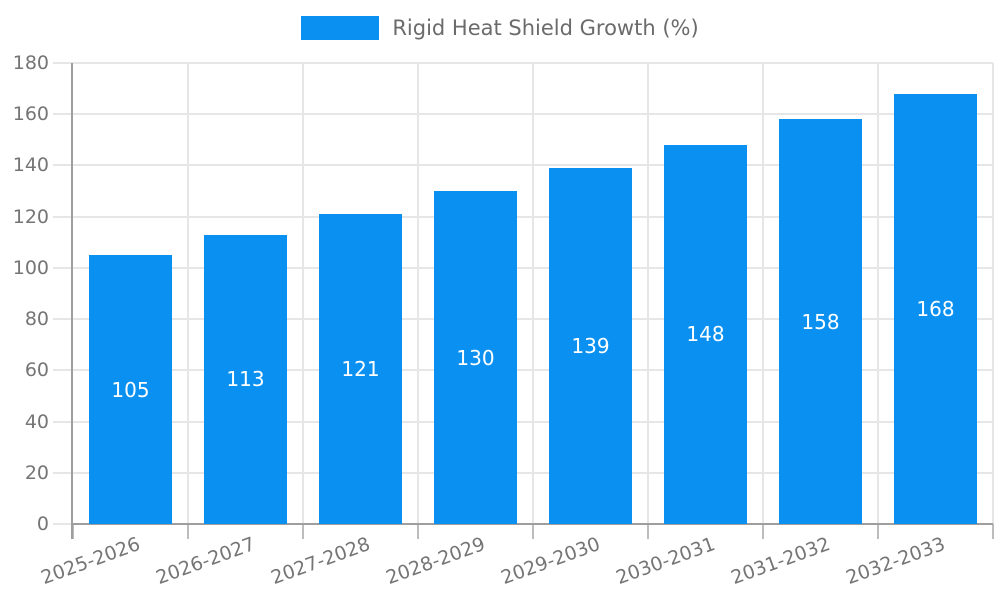 The height and width of the screenshot is (600, 1000). What do you see at coordinates (30, 63) in the screenshot?
I see `y-tick-label: 180` at bounding box center [30, 63].